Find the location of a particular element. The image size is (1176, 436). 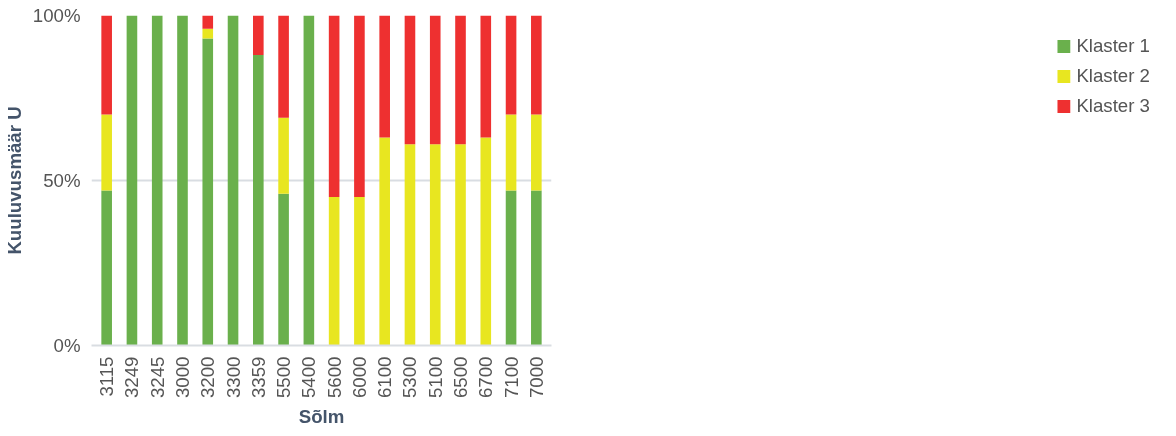

x-tick-label: 5400 is located at coordinates (309, 377).